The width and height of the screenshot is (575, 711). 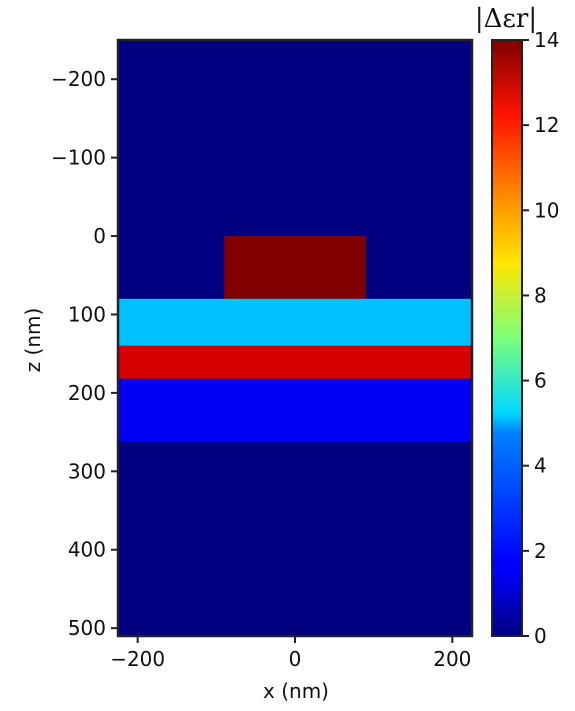 What do you see at coordinates (295, 267) in the screenshot?
I see `heatmap-region-rectangle` at bounding box center [295, 267].